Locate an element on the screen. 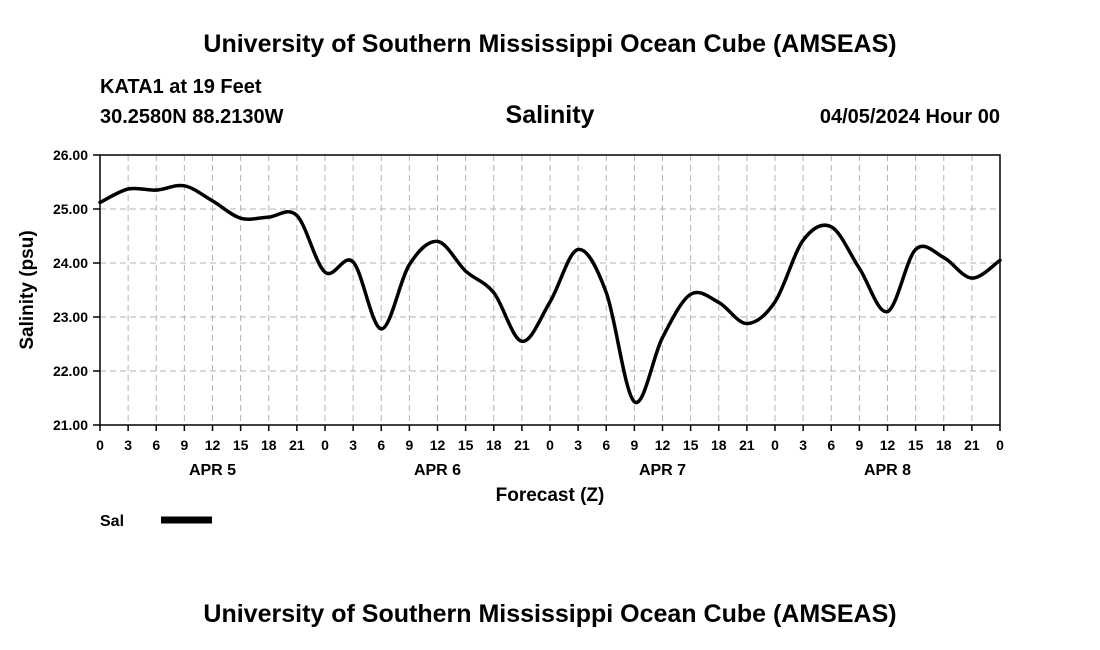 The image size is (1100, 650). y-tick-label: 26.00 is located at coordinates (70, 155).